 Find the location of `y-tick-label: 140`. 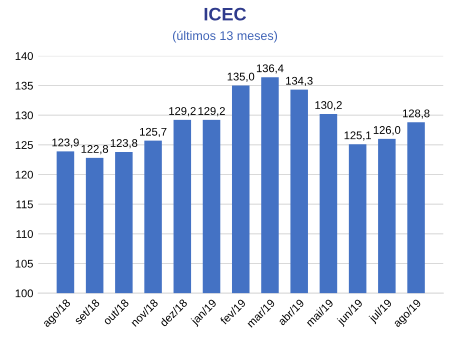

y-tick-label: 140 is located at coordinates (24, 56).